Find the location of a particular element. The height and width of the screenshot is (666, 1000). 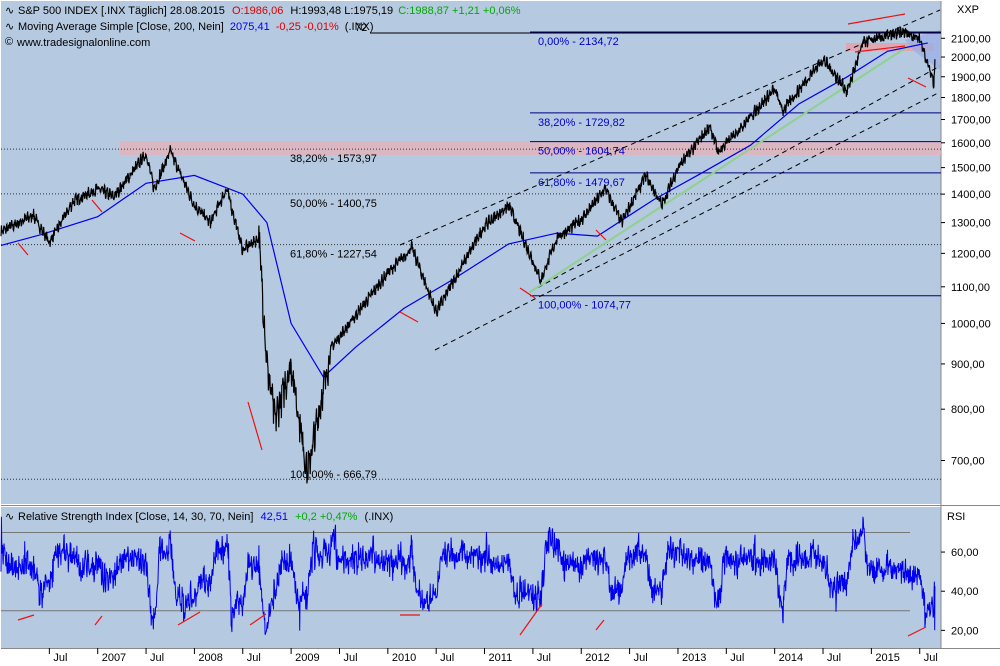

price-tick-label: 900,00 is located at coordinates (968, 365).